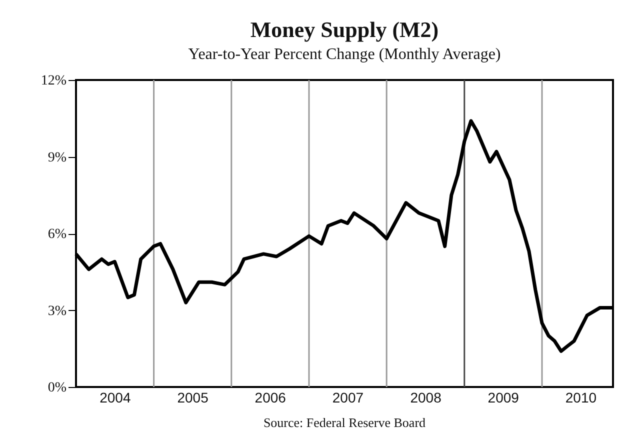 The height and width of the screenshot is (439, 630). What do you see at coordinates (193, 398) in the screenshot?
I see `x-tick-label: 2005` at bounding box center [193, 398].